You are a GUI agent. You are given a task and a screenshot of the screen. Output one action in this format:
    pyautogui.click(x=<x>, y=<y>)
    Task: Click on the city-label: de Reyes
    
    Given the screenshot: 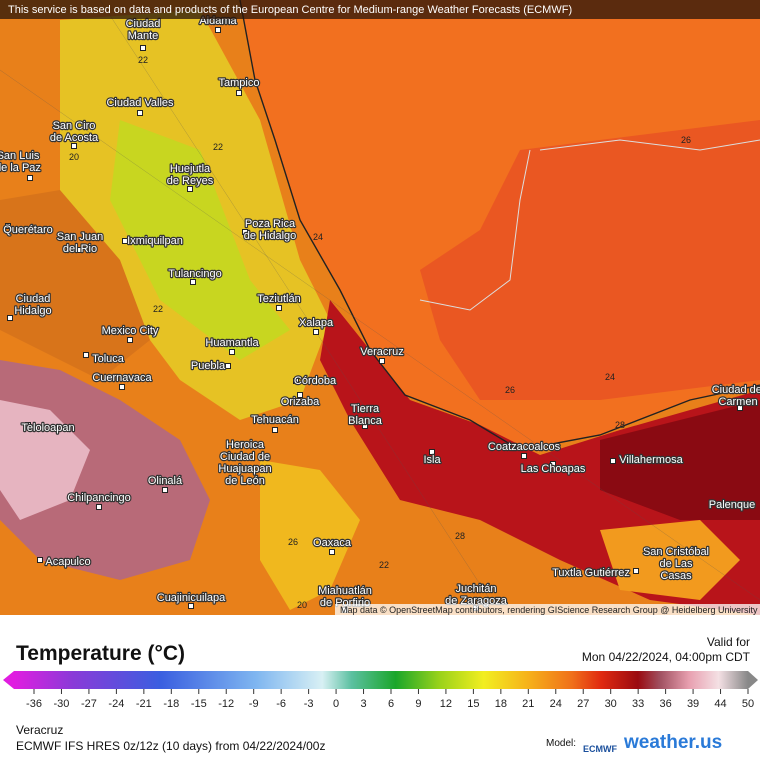 What is the action you would take?
    pyautogui.click(x=190, y=181)
    